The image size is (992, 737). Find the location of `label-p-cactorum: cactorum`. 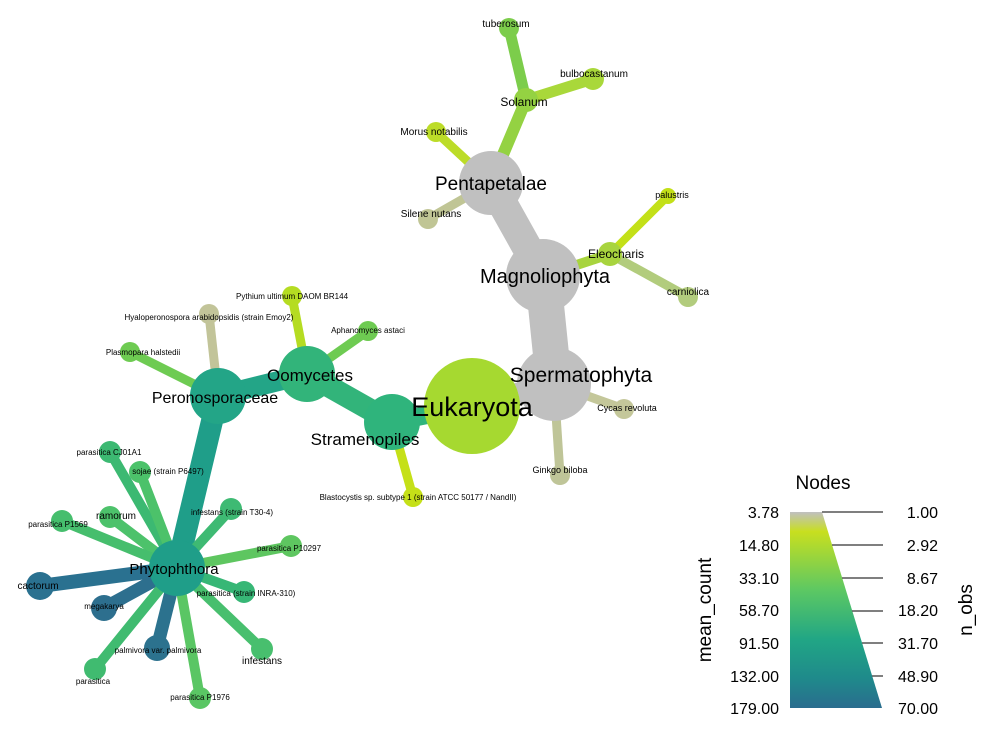

label-p-cactorum: cactorum is located at coordinates (37, 586).